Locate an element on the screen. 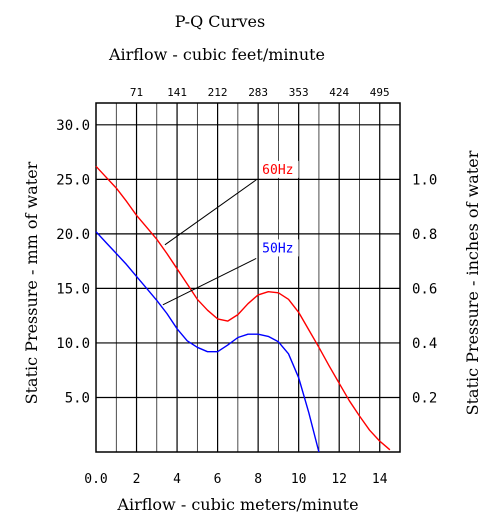  annotation-label-60hz: 60Hz is located at coordinates (277, 170).